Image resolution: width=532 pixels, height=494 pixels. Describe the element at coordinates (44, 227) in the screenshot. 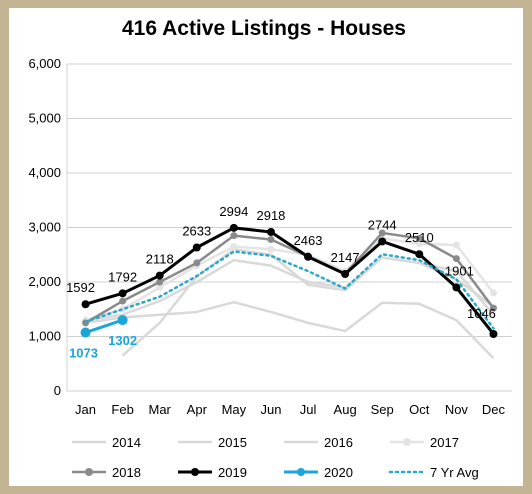

I see `y-tick-label: 3,000` at that location.